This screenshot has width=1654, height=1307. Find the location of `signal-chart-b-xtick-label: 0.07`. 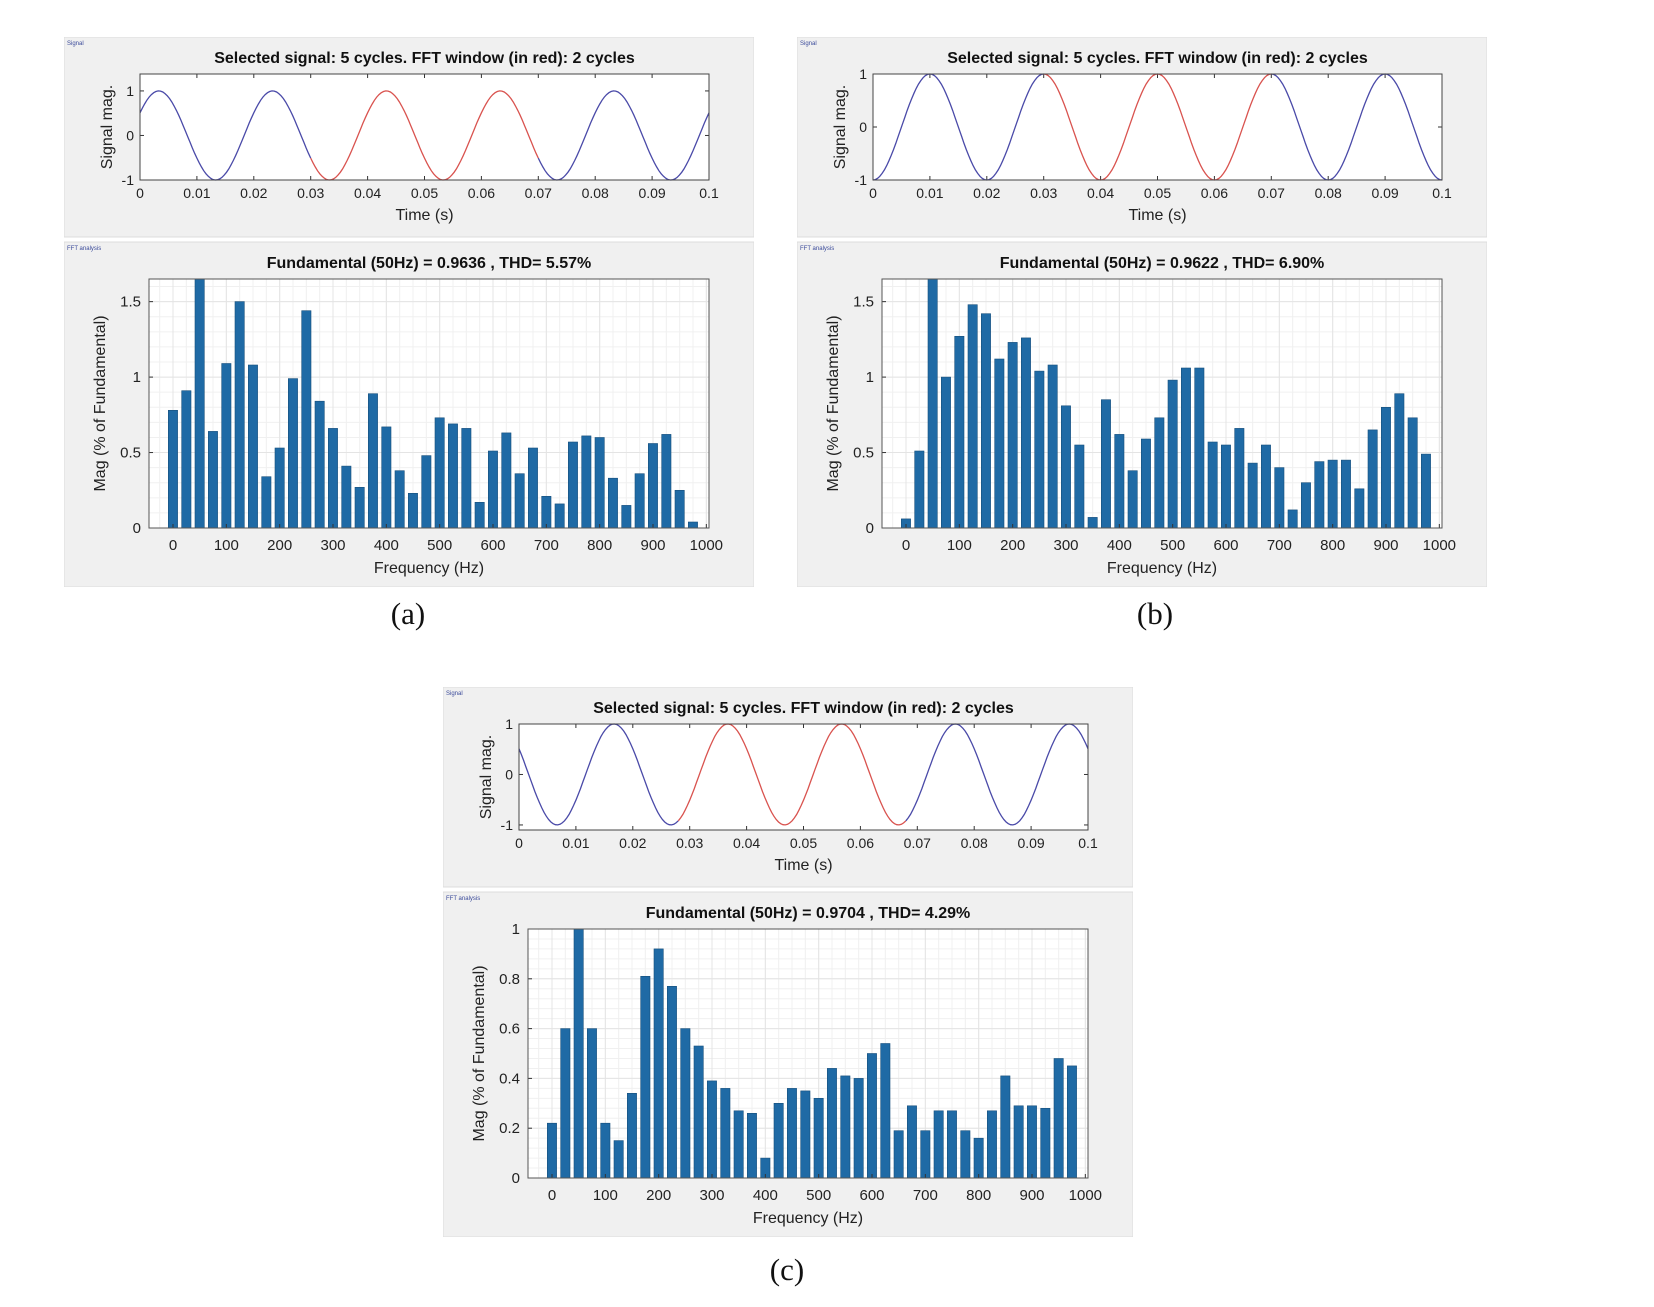

signal-chart-b-xtick-label: 0.07 is located at coordinates (1271, 193).